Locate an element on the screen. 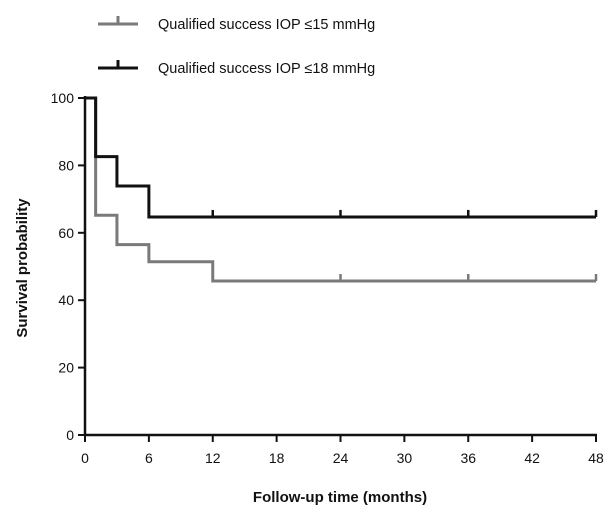 The width and height of the screenshot is (607, 508). x-tick-label: 12 is located at coordinates (213, 458).